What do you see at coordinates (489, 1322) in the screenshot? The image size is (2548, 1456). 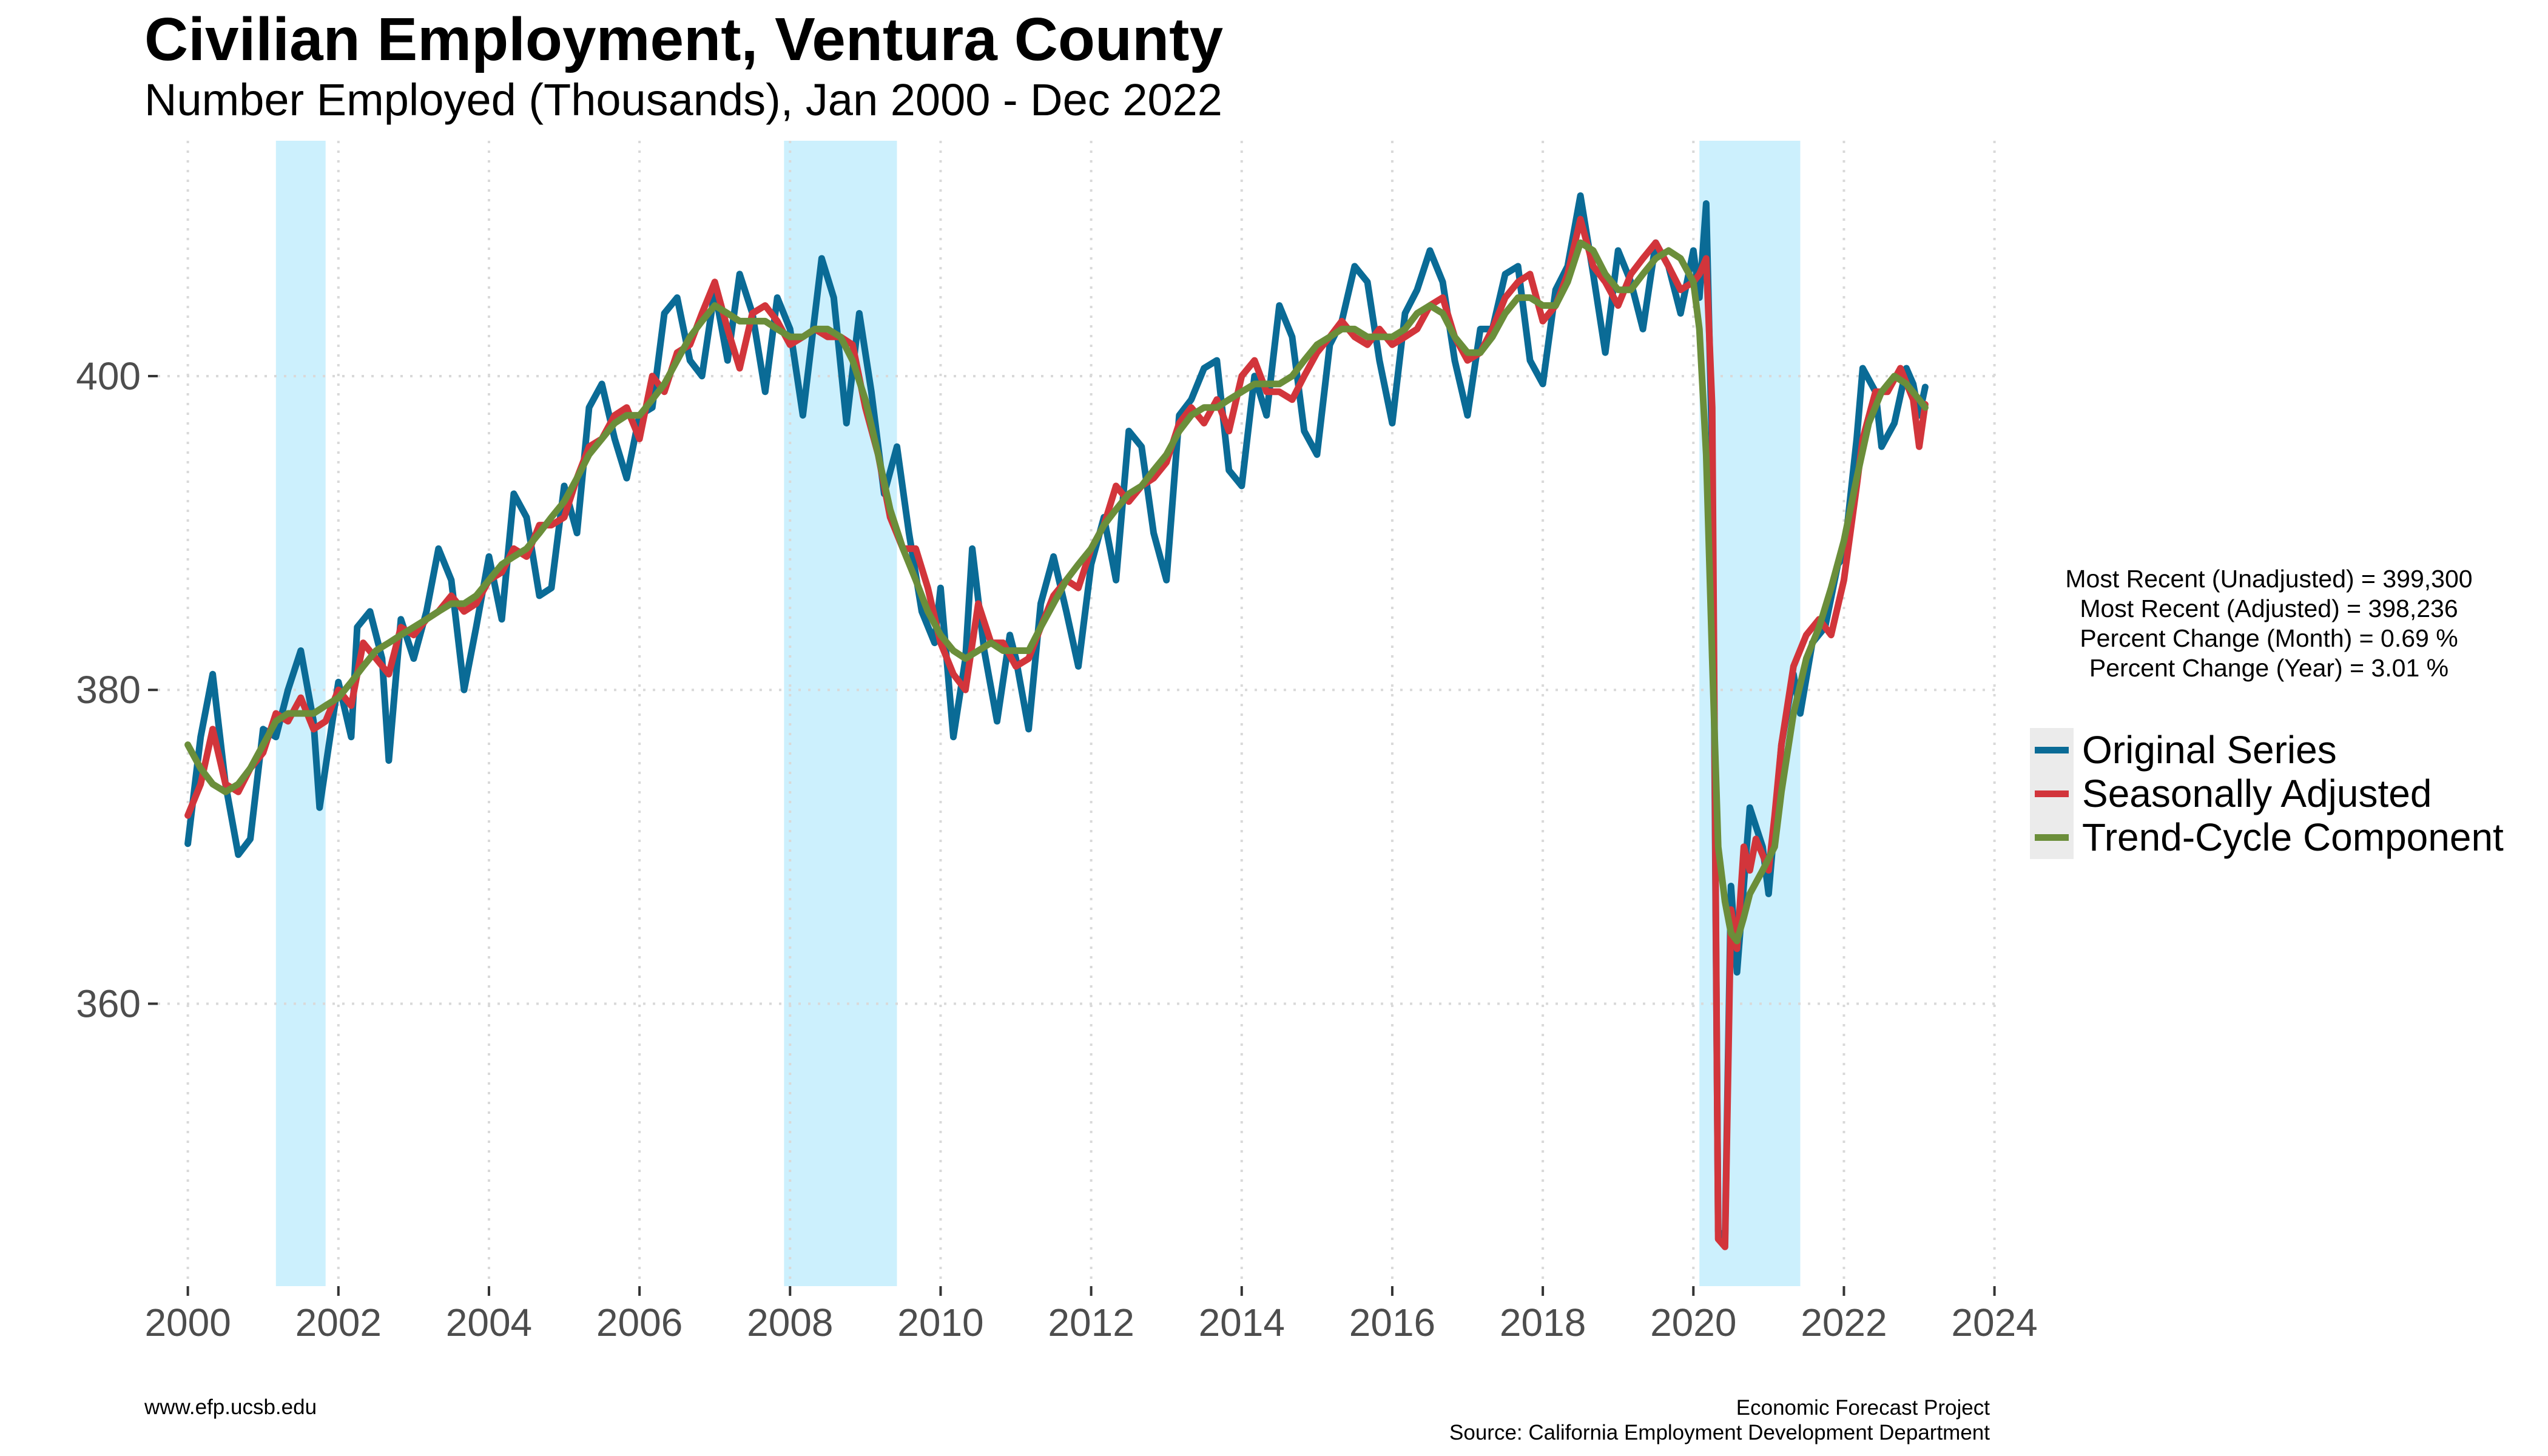 I see `x-tick-label-2004: 2004` at bounding box center [489, 1322].